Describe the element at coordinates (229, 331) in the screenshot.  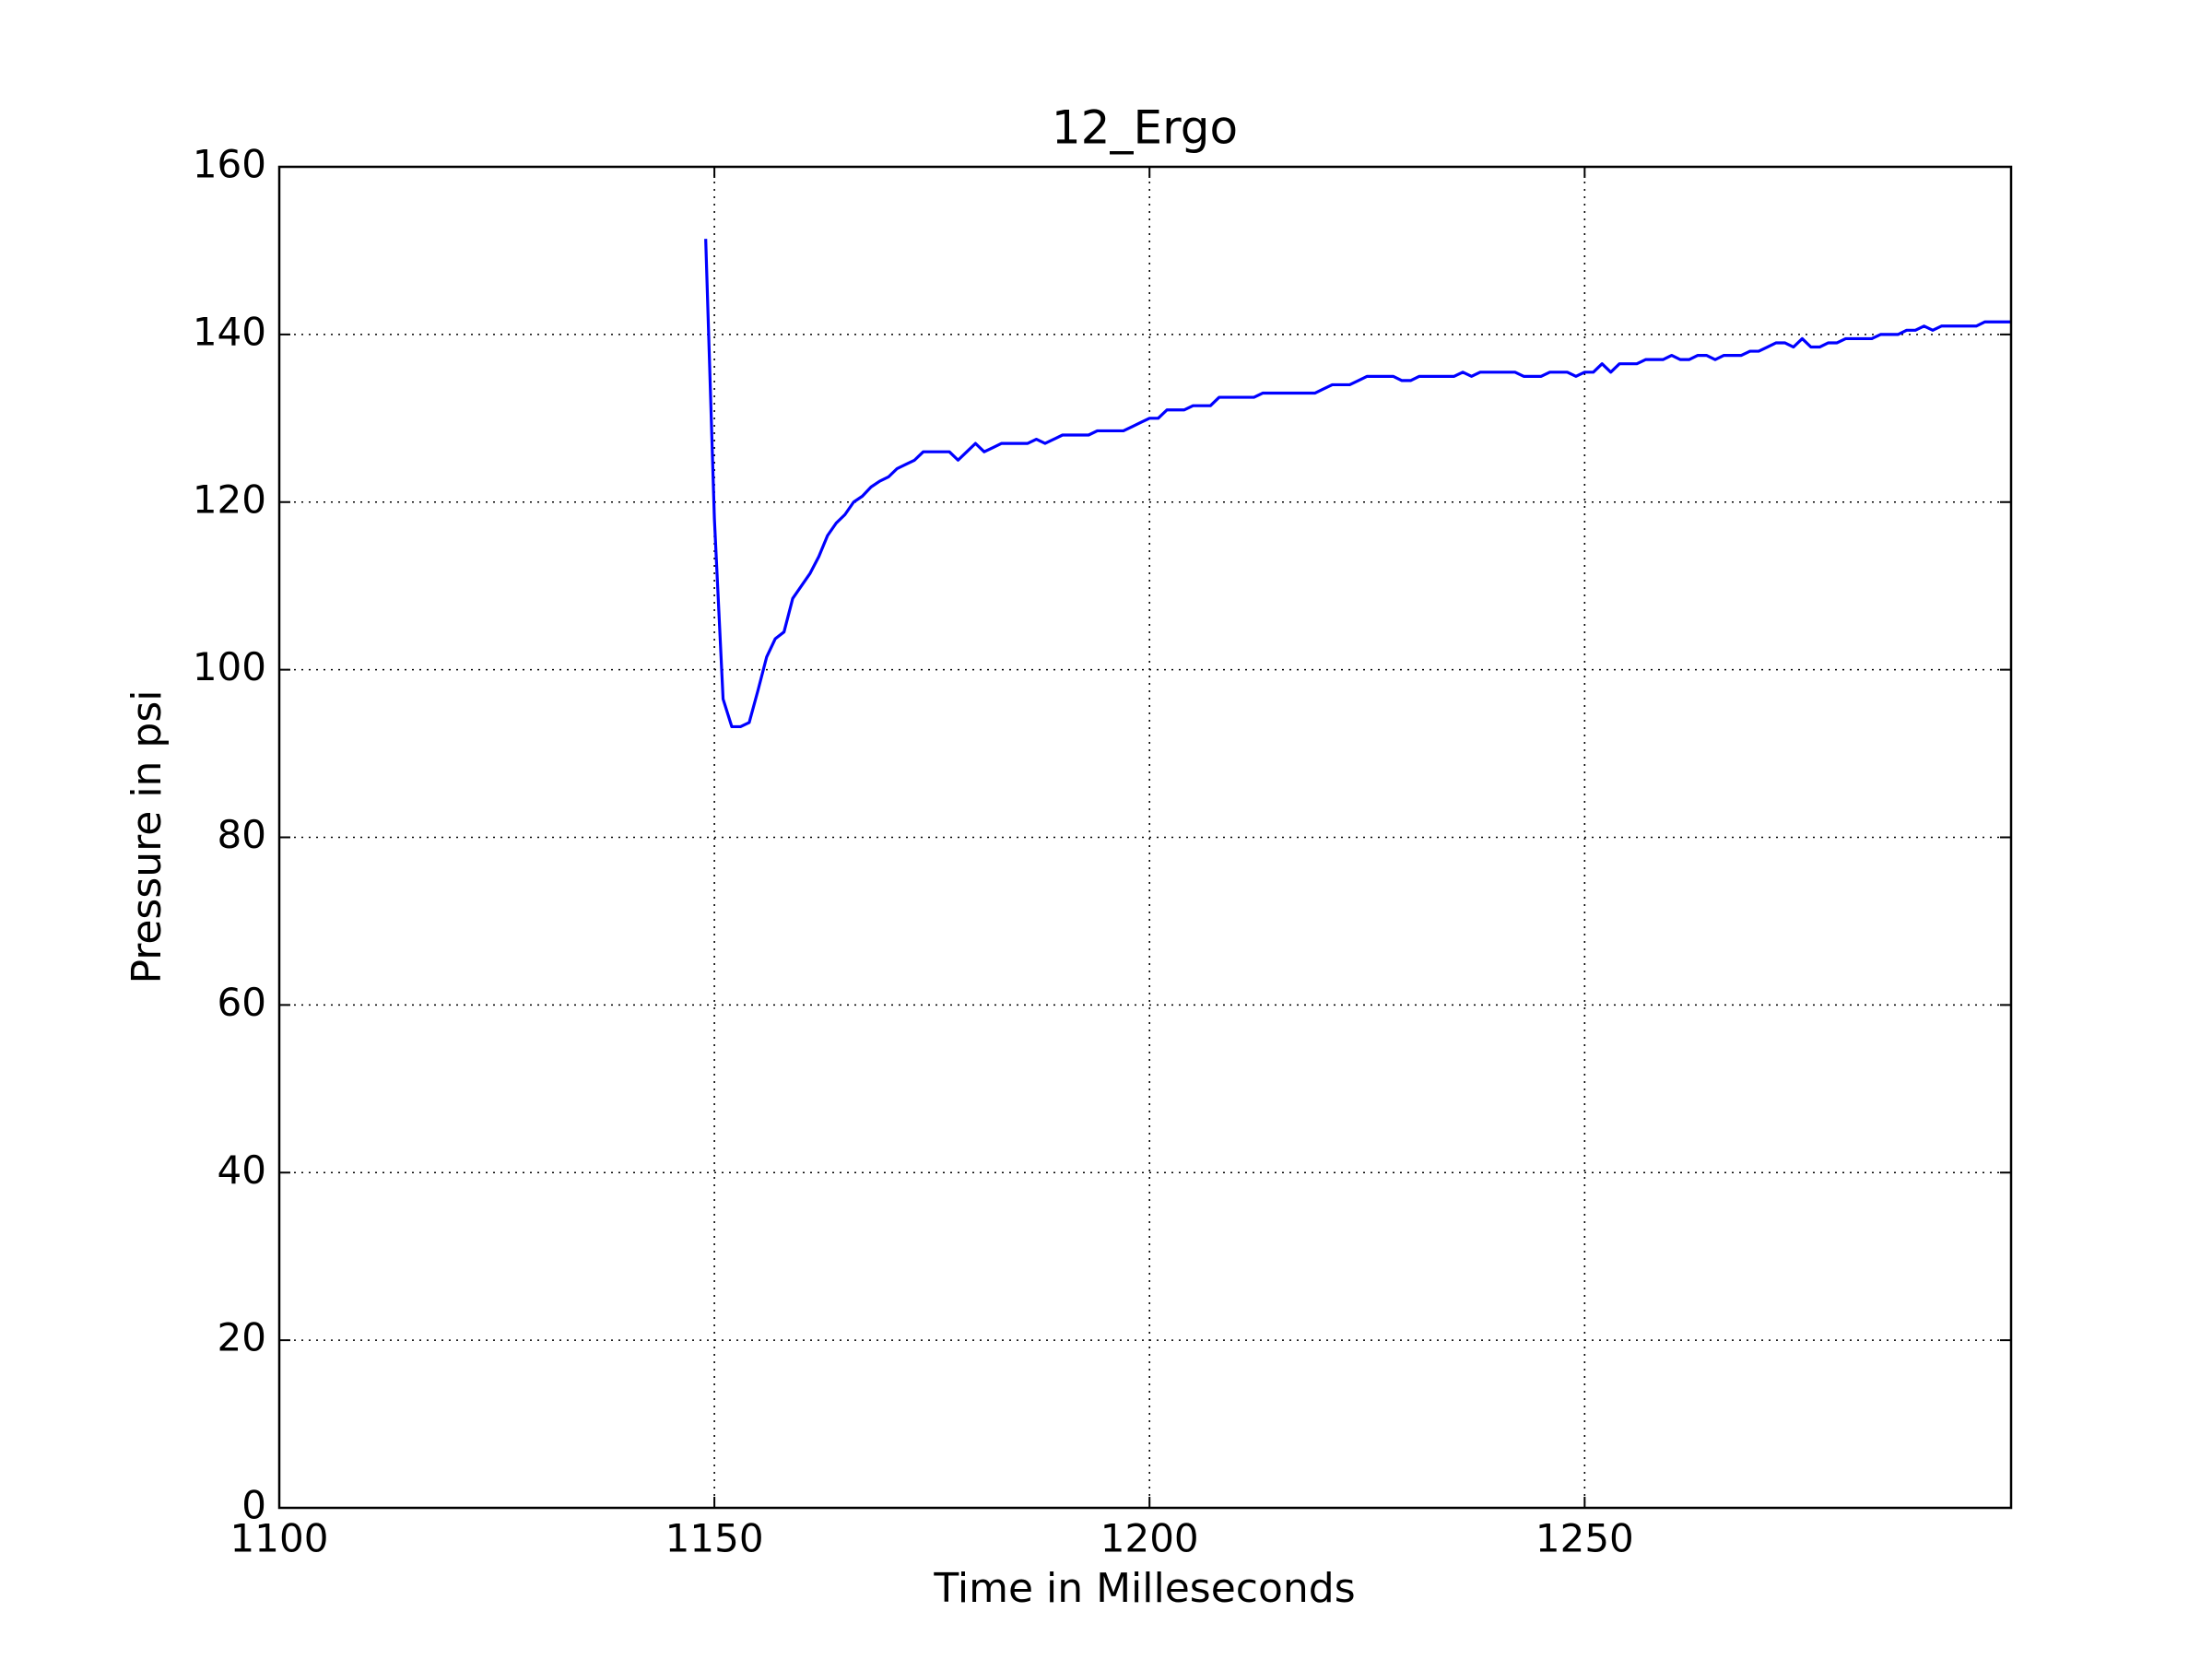
I see `y-tick-label: 140` at that location.